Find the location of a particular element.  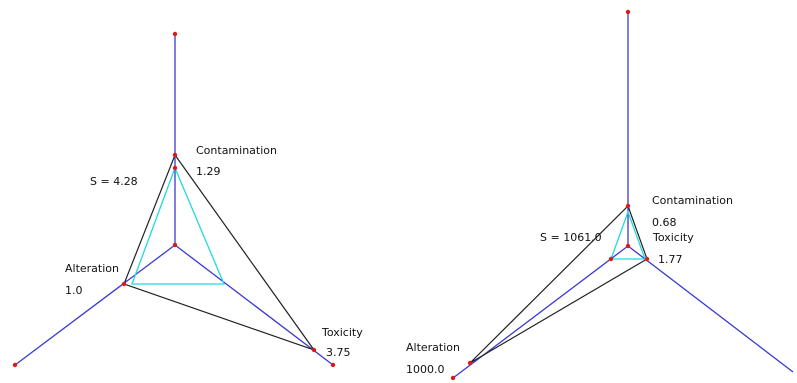

left-toxicity-label: Toxicity is located at coordinates (342, 332).